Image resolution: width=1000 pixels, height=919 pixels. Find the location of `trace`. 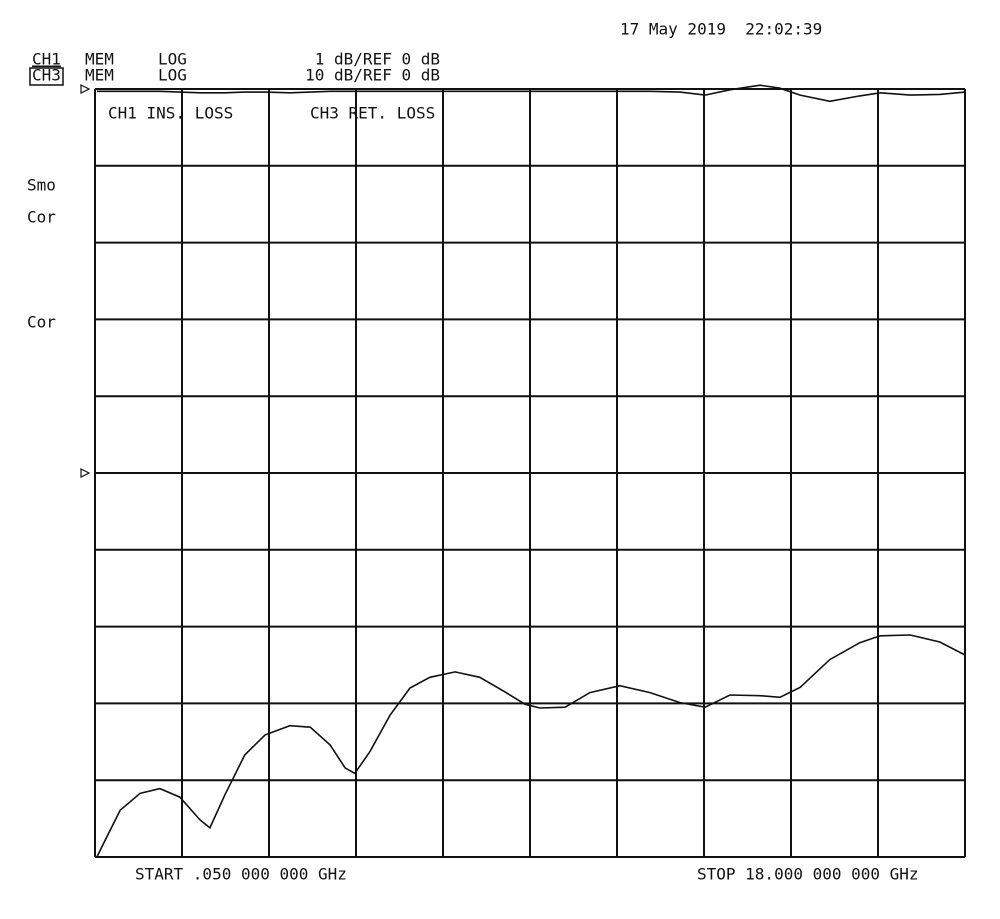

trace is located at coordinates (531, 93).